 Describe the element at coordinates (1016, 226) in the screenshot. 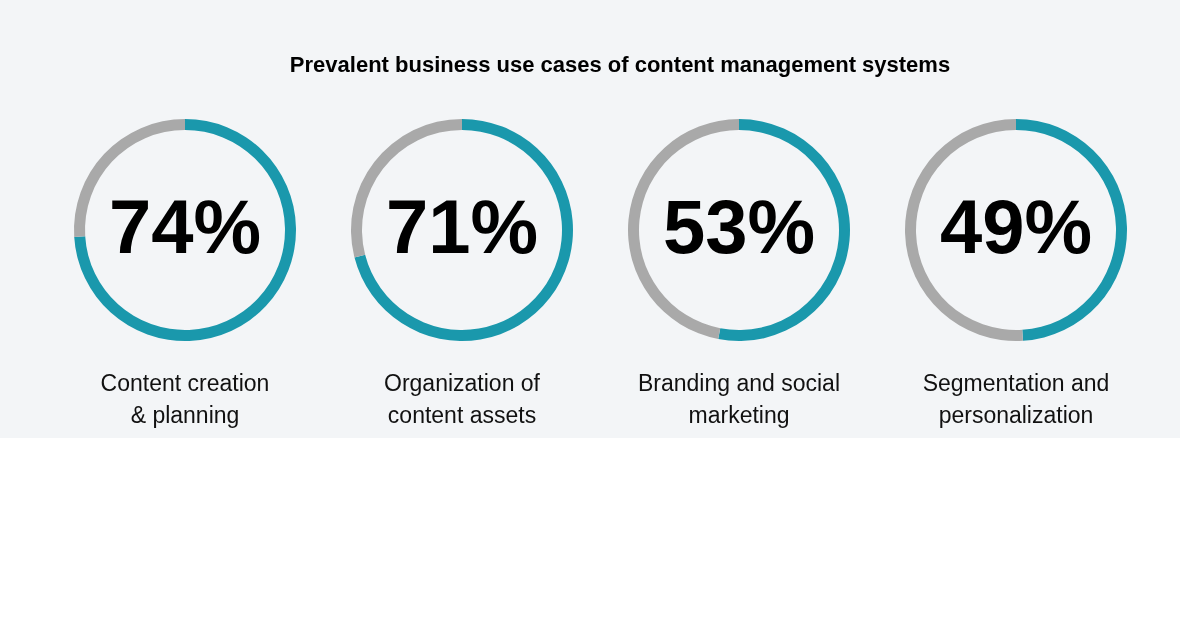

I see `data-label: 49%` at that location.